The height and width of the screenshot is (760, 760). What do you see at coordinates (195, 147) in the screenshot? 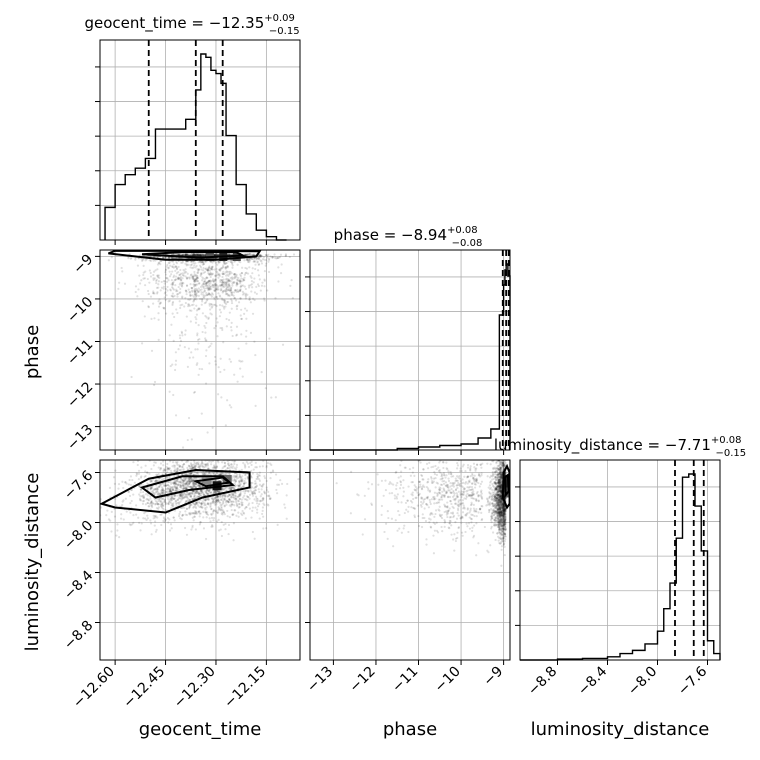
I see `histogram-step` at bounding box center [195, 147].